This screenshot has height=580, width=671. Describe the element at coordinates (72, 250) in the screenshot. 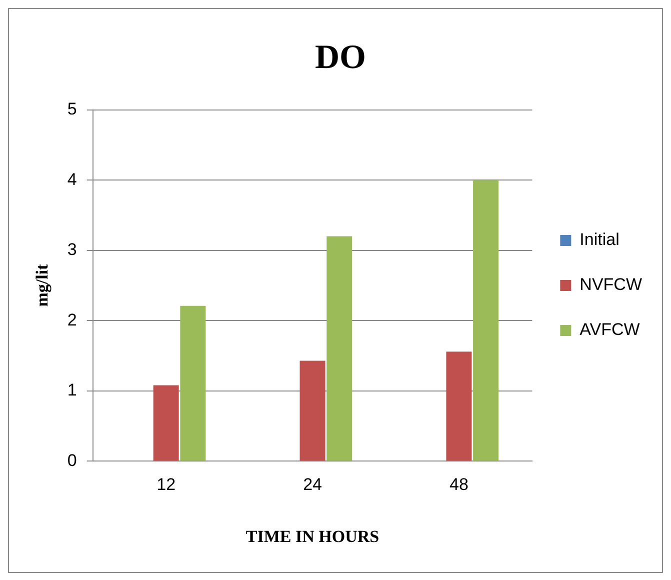

I see `y-tick-label: 3` at that location.